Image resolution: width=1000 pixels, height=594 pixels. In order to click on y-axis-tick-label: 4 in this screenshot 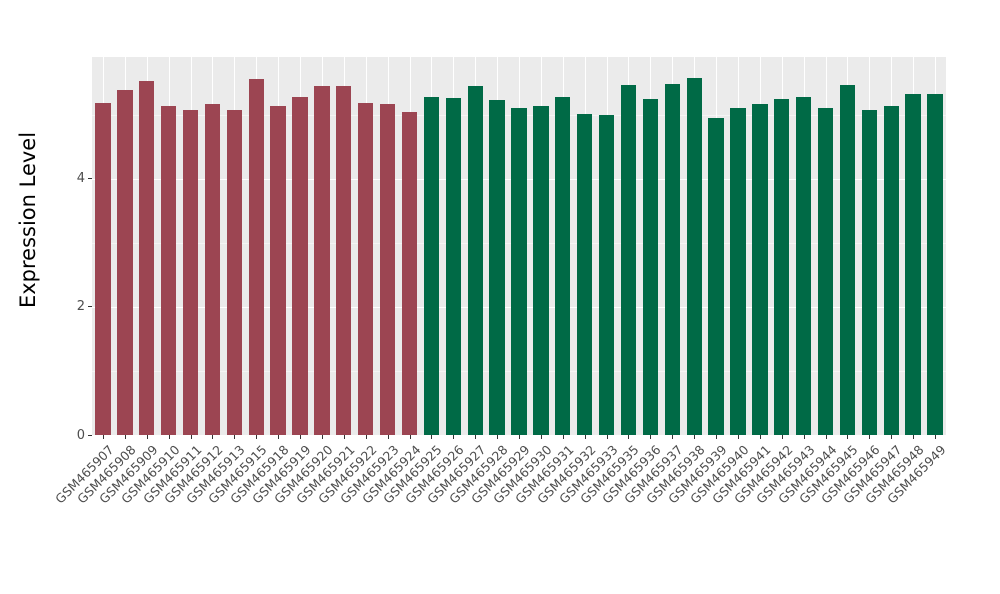, I will do `click(80, 179)`.